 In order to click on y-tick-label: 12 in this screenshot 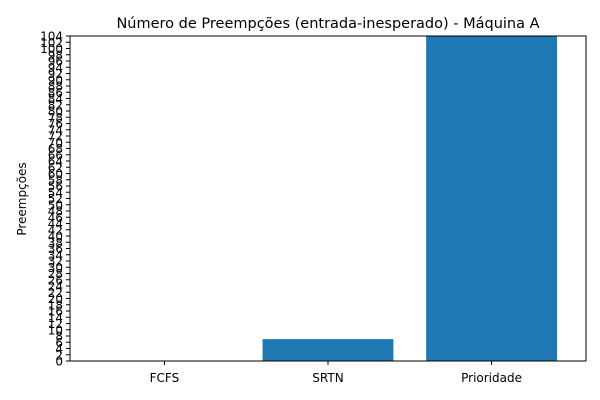, I will do `click(55, 324)`.